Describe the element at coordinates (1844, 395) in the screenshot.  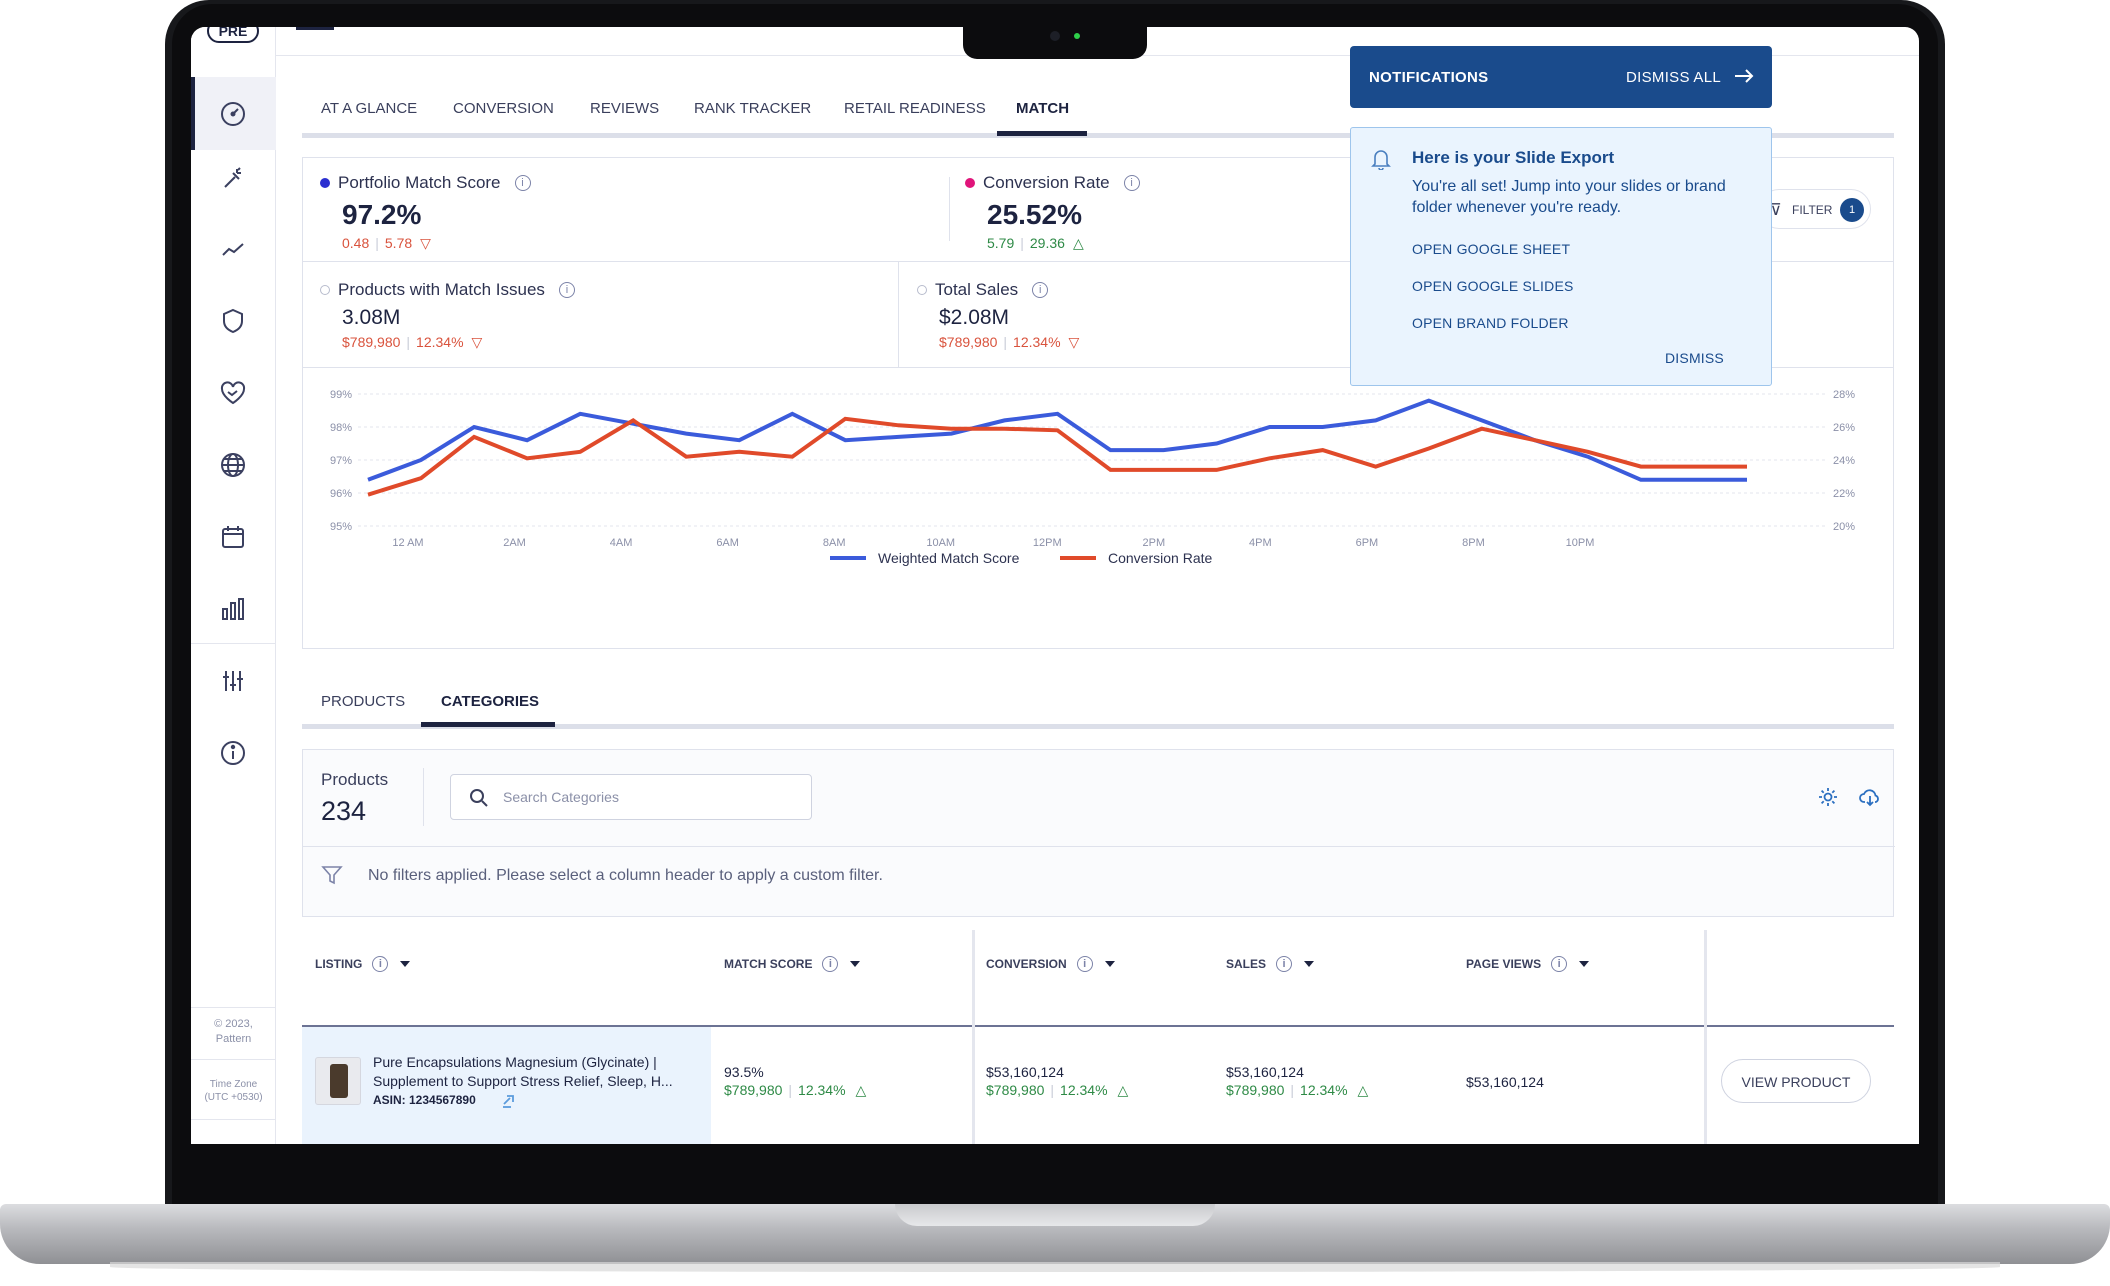
I see `y-right-tick-label: 28%` at that location.